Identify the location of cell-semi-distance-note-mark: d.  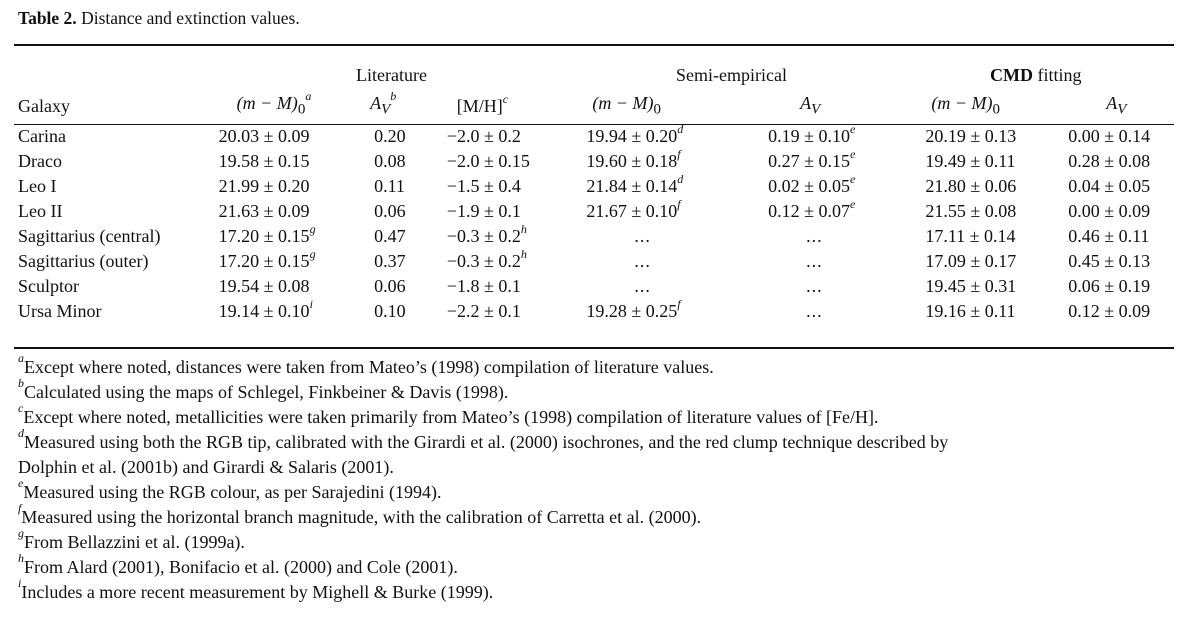
(680, 128).